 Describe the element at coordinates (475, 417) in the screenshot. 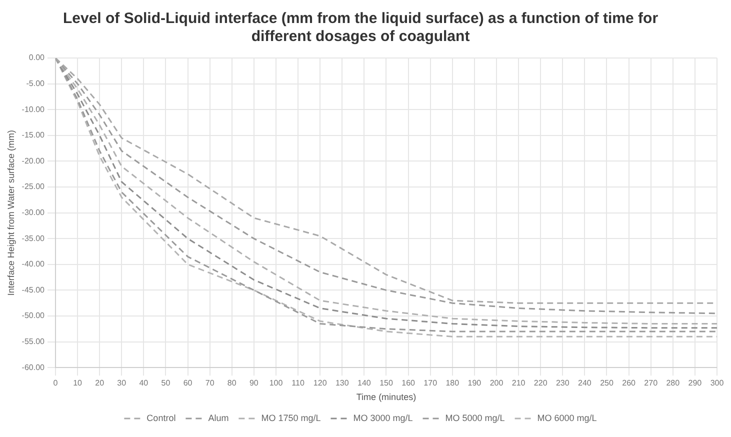

I see `legend-label: MO 5000 mg/L` at that location.